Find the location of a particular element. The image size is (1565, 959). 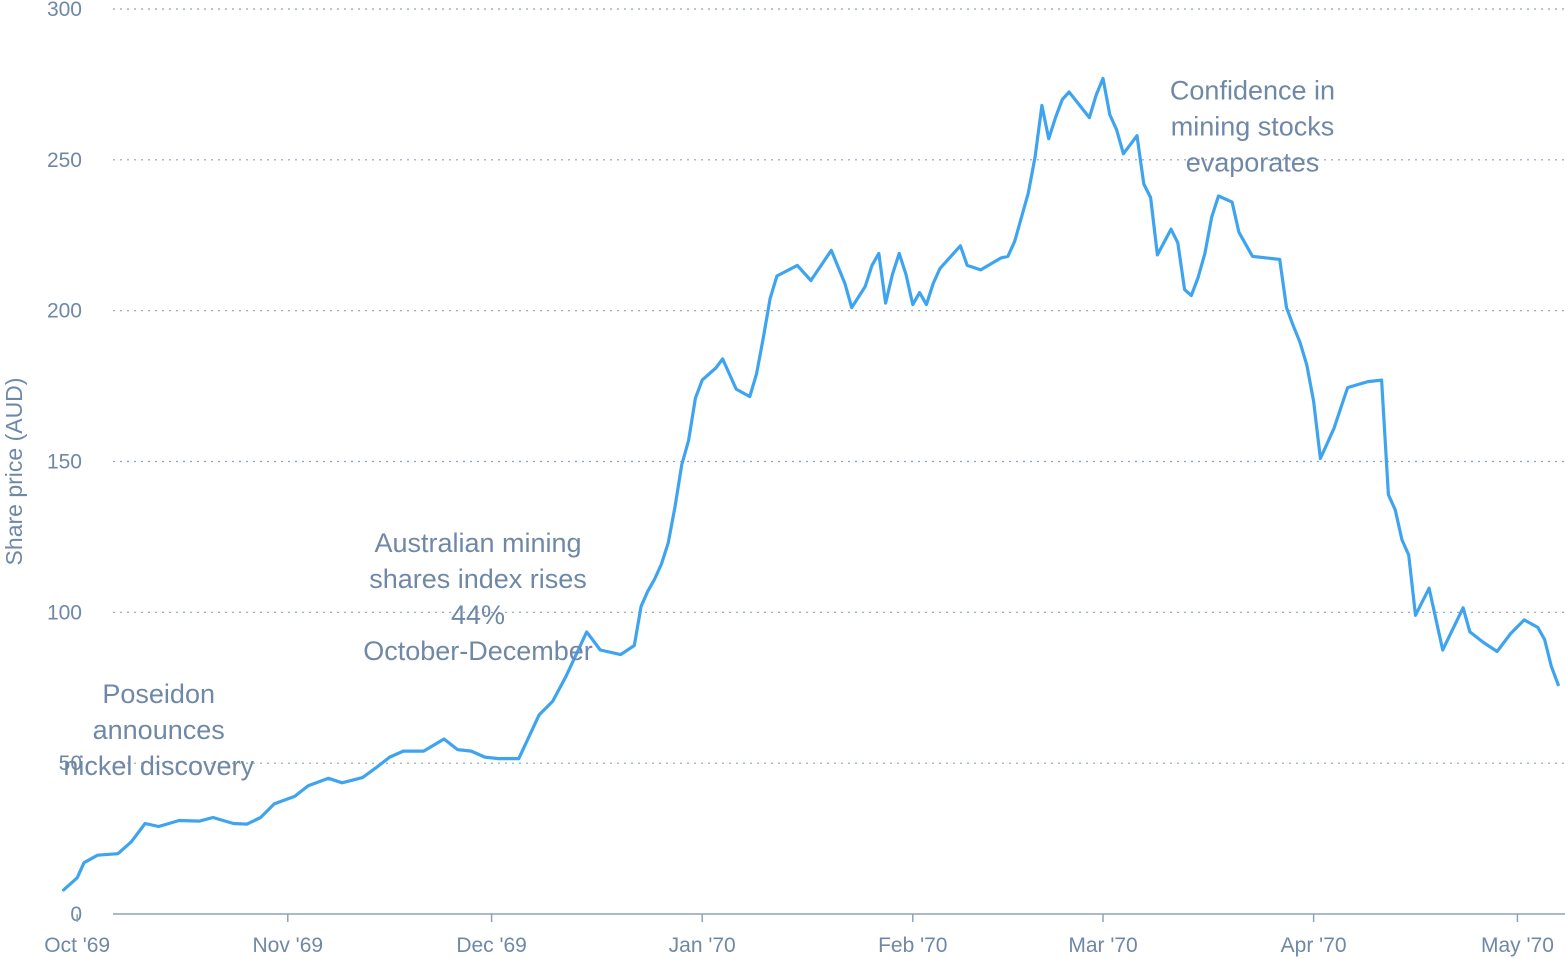

x-tick-label: Mar '70 is located at coordinates (1102, 945).